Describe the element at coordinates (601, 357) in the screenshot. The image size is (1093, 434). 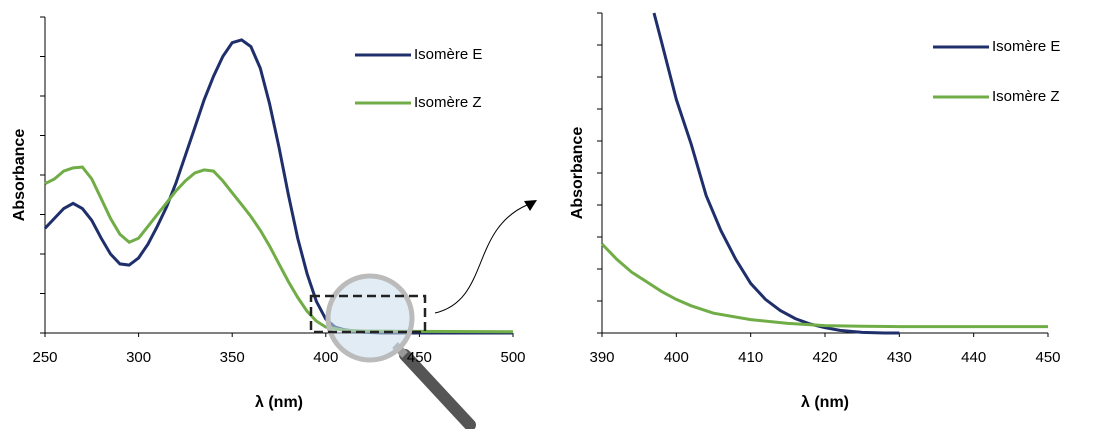
I see `x-tick-label: 390` at that location.